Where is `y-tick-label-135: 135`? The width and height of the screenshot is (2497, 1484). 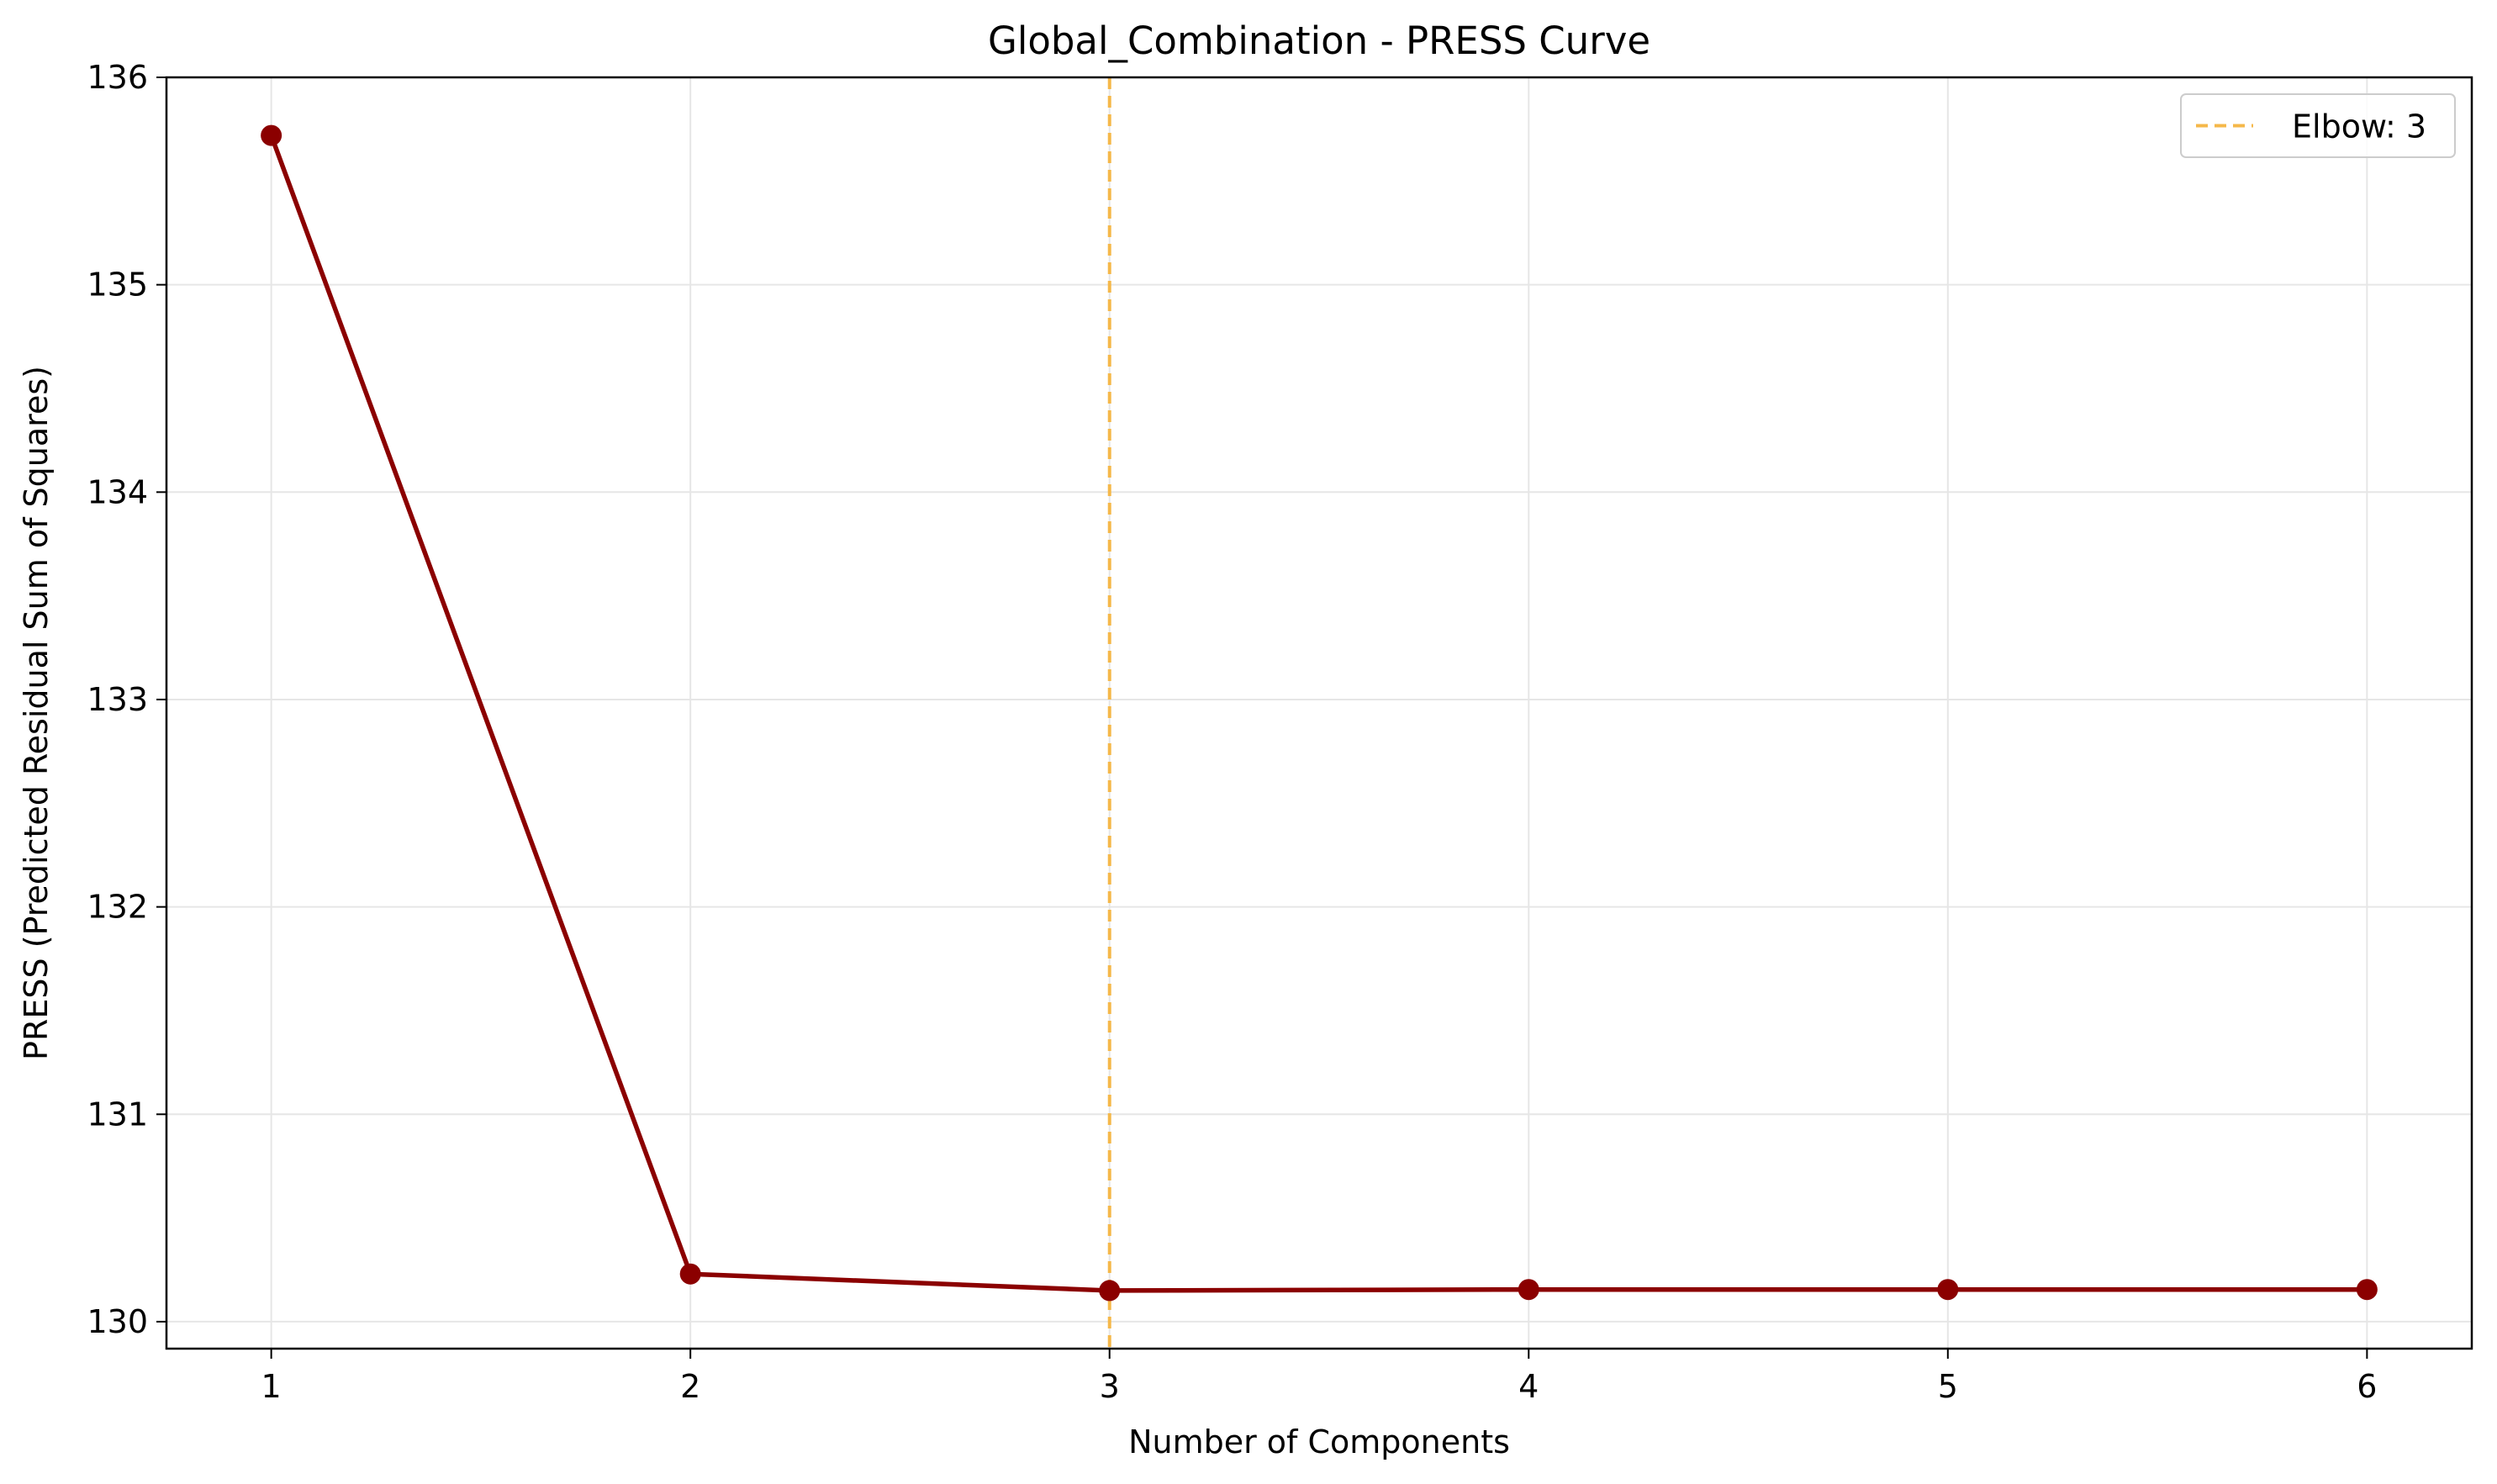 y-tick-label-135: 135 is located at coordinates (117, 285).